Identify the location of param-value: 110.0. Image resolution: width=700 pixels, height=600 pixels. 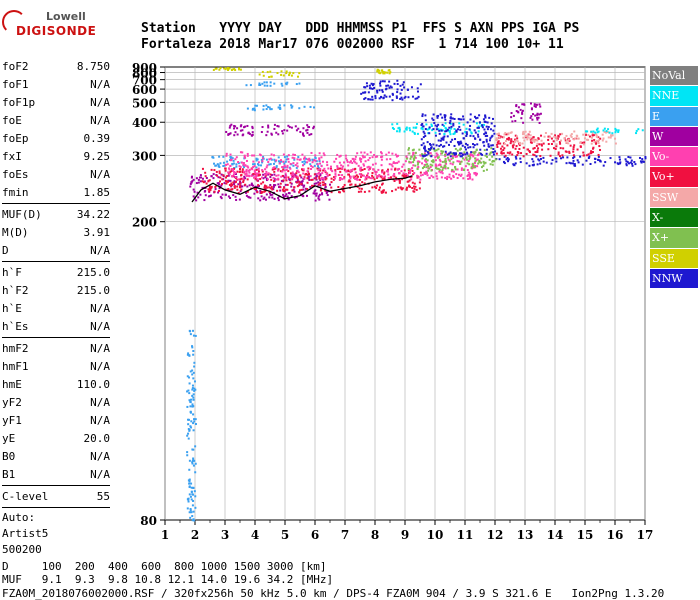
(93, 384).